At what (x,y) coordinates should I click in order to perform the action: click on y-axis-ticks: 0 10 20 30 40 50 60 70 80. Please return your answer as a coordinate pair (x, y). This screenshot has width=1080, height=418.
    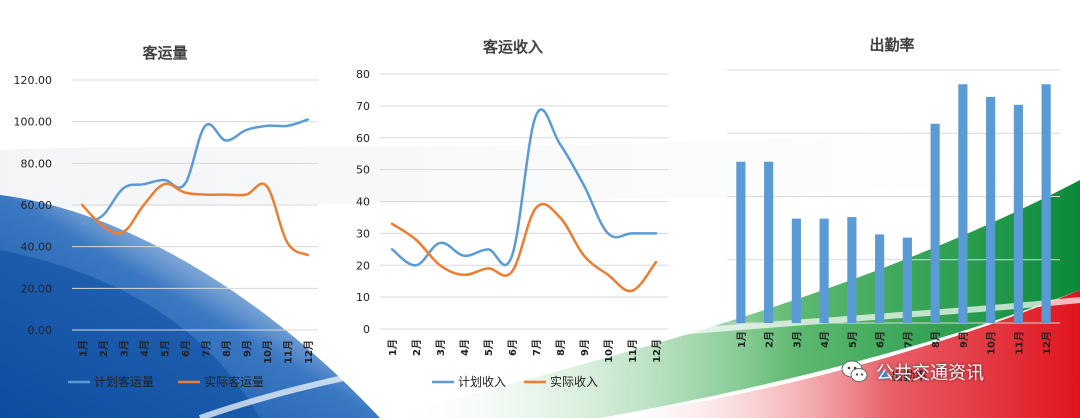
    Looking at the image, I should click on (363, 202).